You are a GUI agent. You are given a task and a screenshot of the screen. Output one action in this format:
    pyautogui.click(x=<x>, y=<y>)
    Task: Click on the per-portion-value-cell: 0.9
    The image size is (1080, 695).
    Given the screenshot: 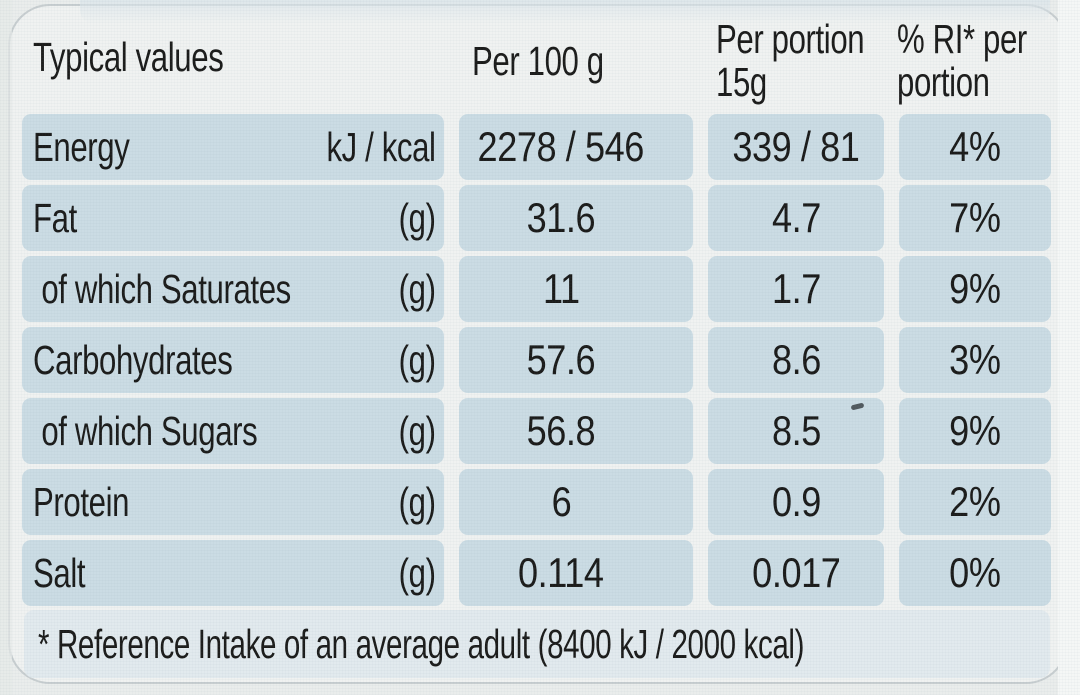 What is the action you would take?
    pyautogui.click(x=796, y=502)
    